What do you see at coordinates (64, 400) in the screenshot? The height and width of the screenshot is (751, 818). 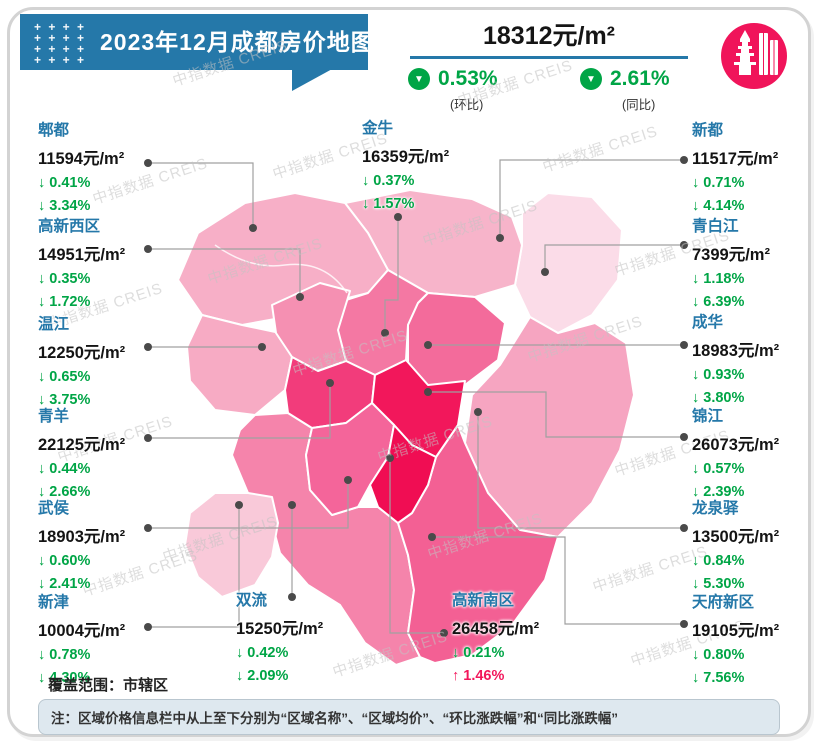 I see `region-yoy-pct: ↓ 3.75%` at bounding box center [64, 400].